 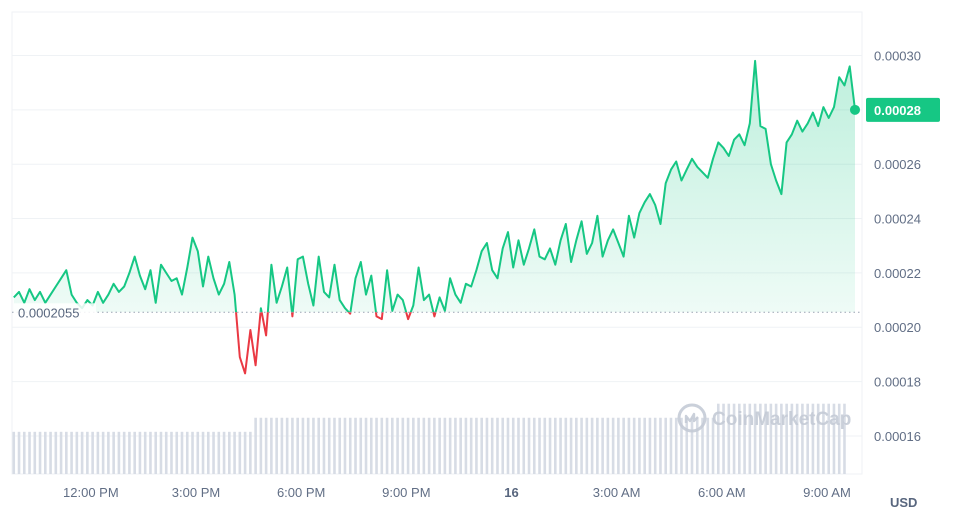 What do you see at coordinates (91, 492) in the screenshot?
I see `x-tick-label: 12:00 PM` at bounding box center [91, 492].